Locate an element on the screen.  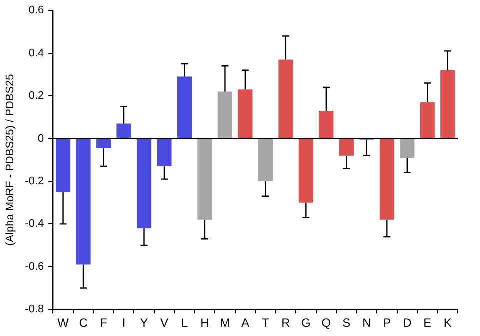
x-tick-label: S is located at coordinates (346, 323).